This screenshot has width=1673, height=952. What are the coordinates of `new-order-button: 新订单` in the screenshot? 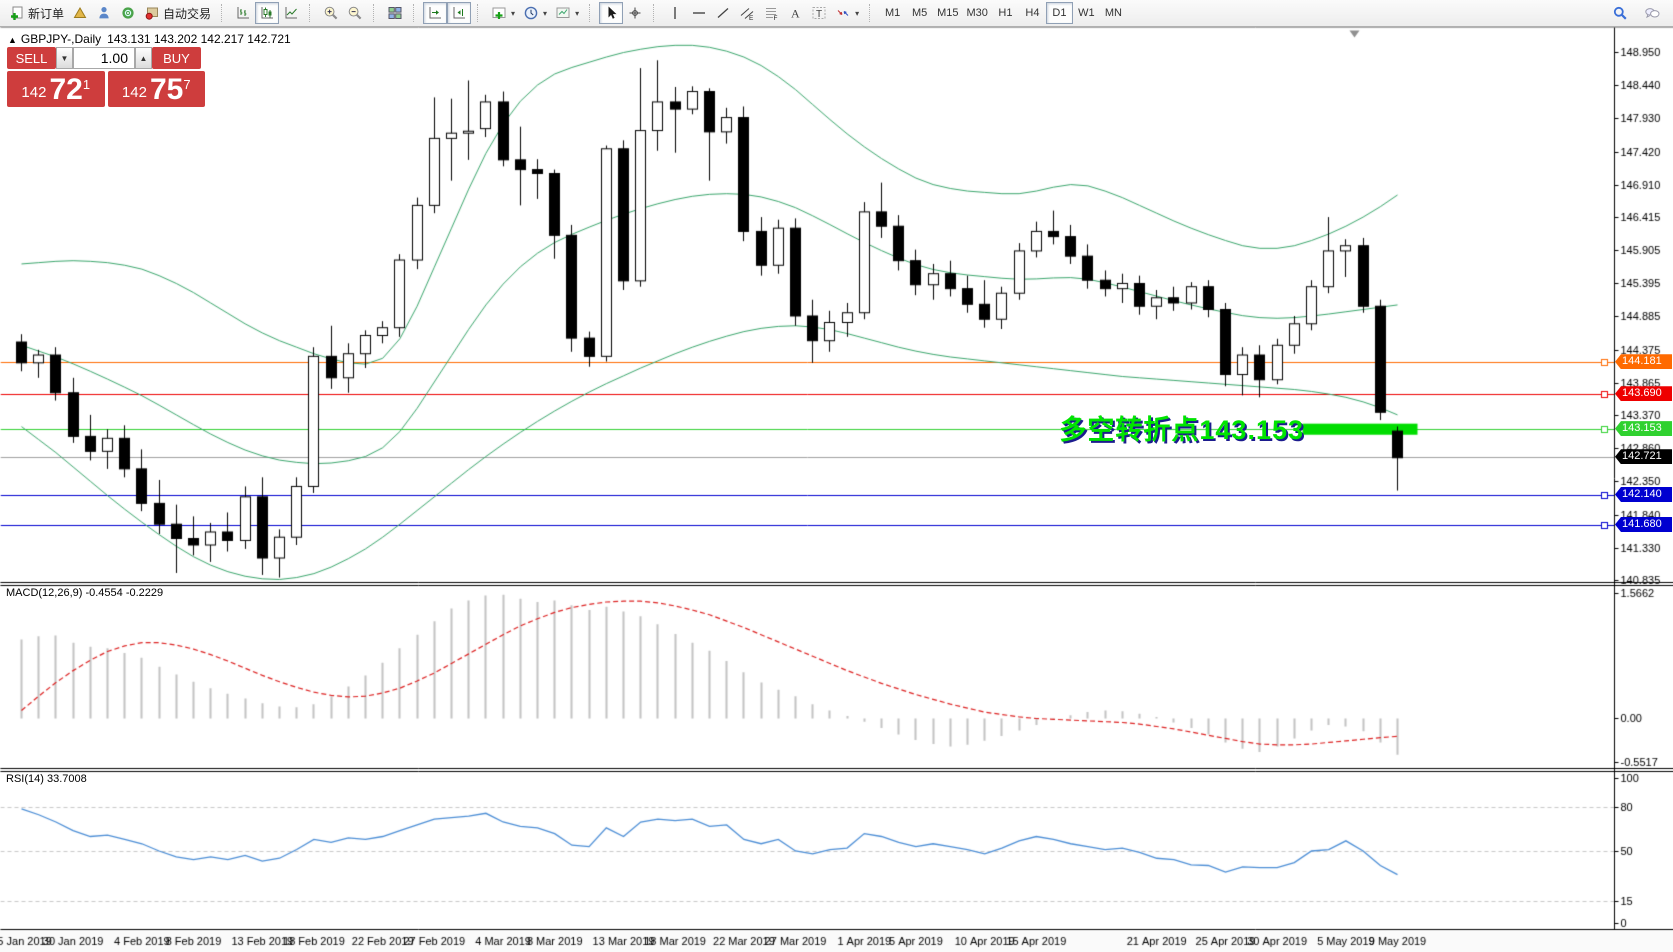 It's located at (36, 13).